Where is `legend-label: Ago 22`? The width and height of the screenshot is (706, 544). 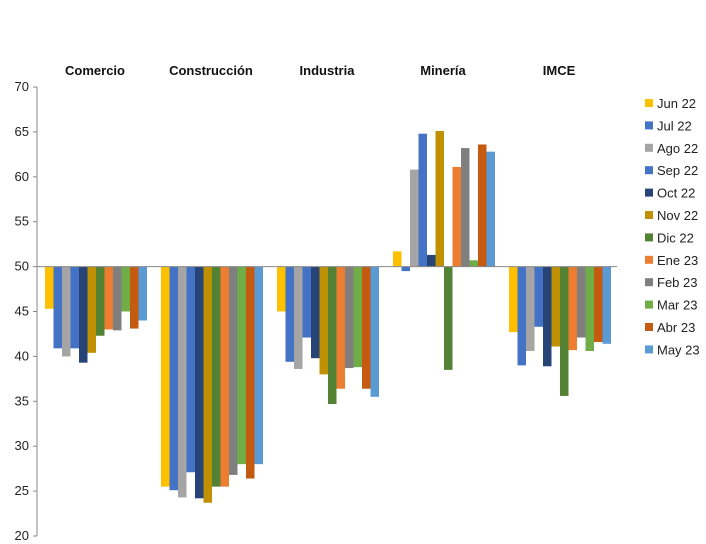 legend-label: Ago 22 is located at coordinates (677, 148).